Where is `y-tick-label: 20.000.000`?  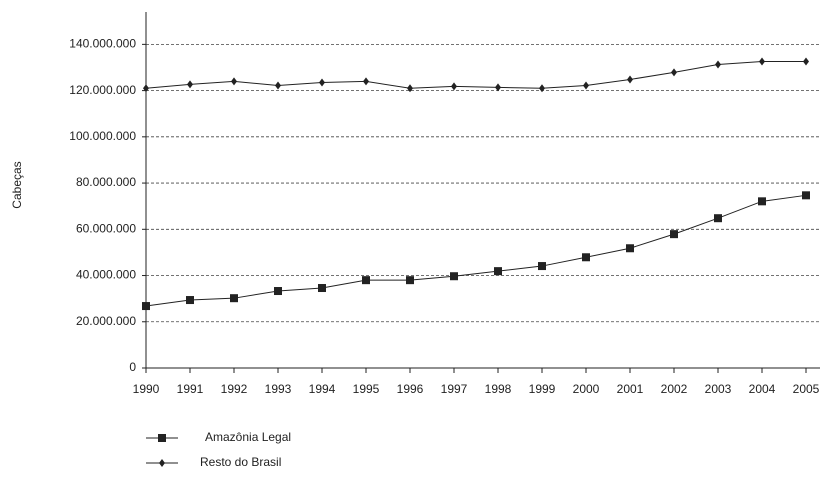 y-tick-label: 20.000.000 is located at coordinates (106, 321).